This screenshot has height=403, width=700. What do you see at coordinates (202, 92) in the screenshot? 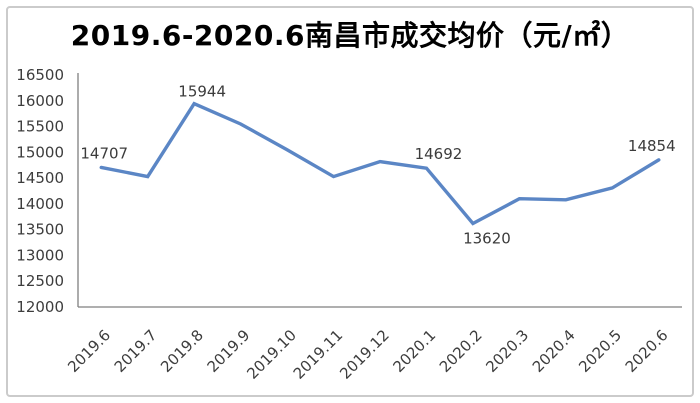
I see `data-label: 15944` at bounding box center [202, 92].